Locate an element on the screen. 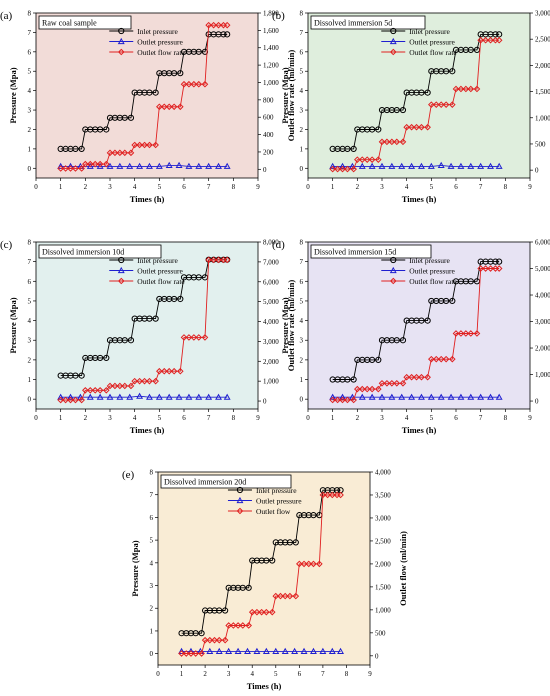  y-tick-label: 8 is located at coordinates (302, 14).